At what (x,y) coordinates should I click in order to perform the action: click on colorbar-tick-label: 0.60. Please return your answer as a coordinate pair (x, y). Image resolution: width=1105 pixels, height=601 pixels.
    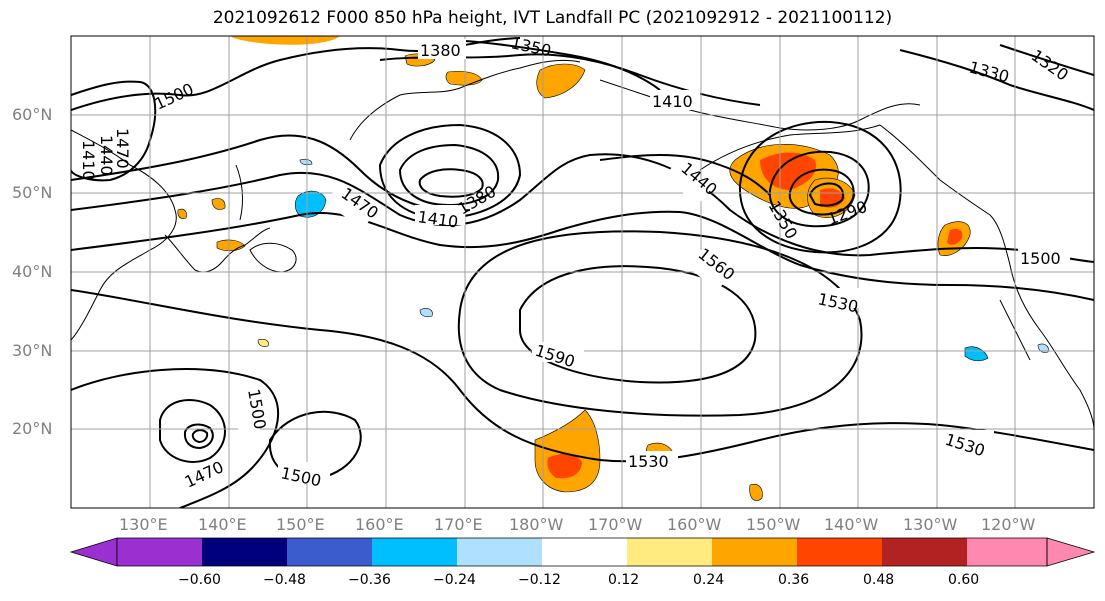
    Looking at the image, I should click on (964, 580).